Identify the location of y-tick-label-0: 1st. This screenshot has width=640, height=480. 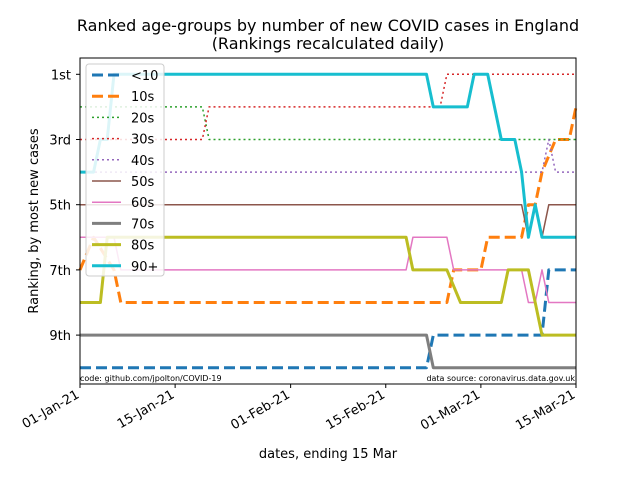
(61, 75).